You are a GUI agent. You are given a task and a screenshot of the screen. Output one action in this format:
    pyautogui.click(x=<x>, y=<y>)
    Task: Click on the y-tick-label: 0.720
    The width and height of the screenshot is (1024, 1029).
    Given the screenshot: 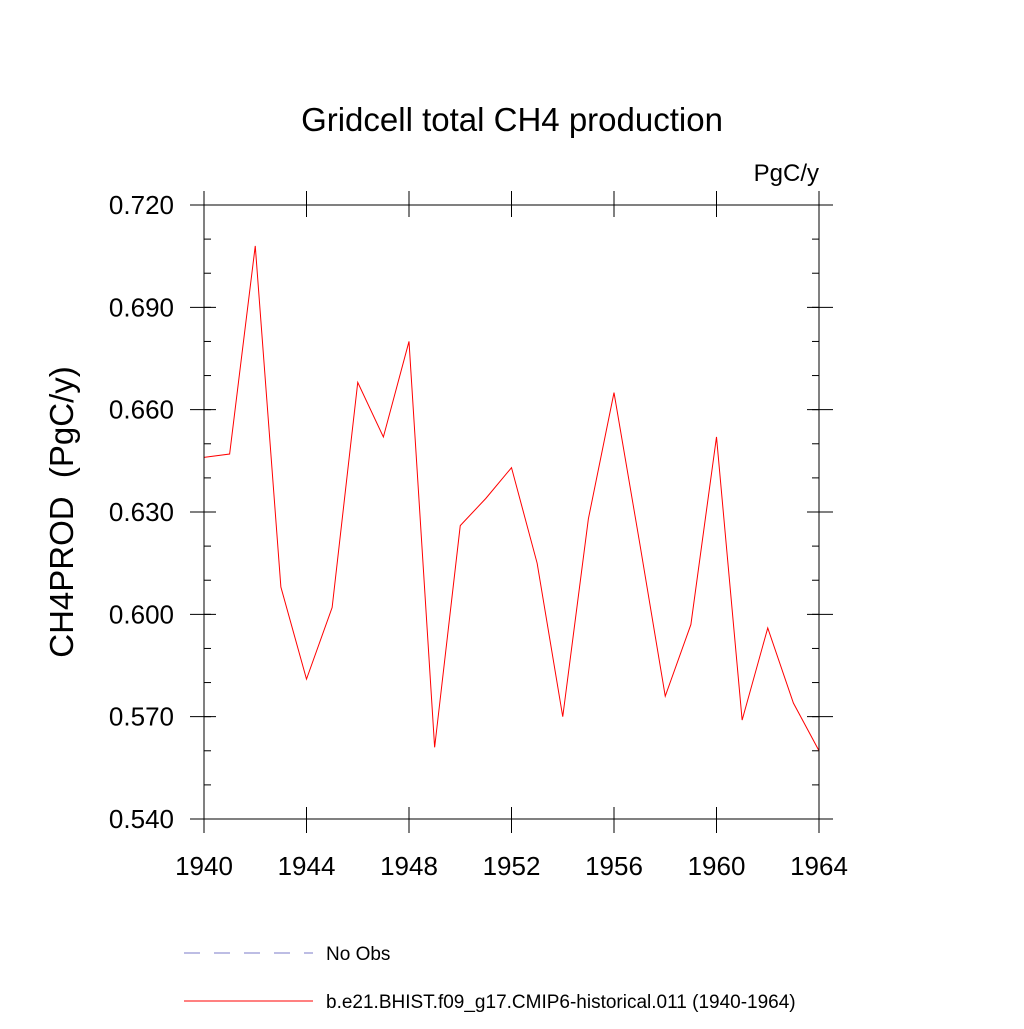 What is the action you would take?
    pyautogui.click(x=141, y=205)
    